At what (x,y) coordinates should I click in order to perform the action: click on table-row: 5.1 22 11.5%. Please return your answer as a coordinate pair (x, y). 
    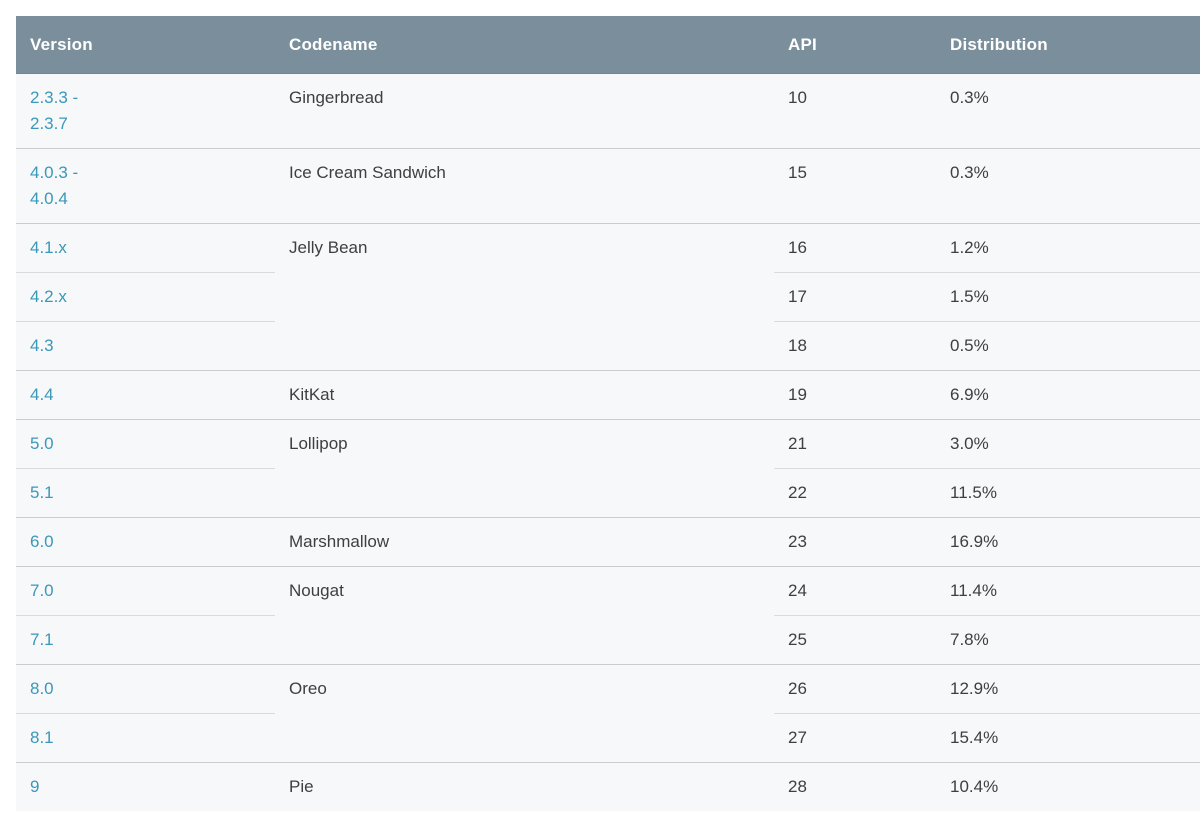
    Looking at the image, I should click on (608, 493).